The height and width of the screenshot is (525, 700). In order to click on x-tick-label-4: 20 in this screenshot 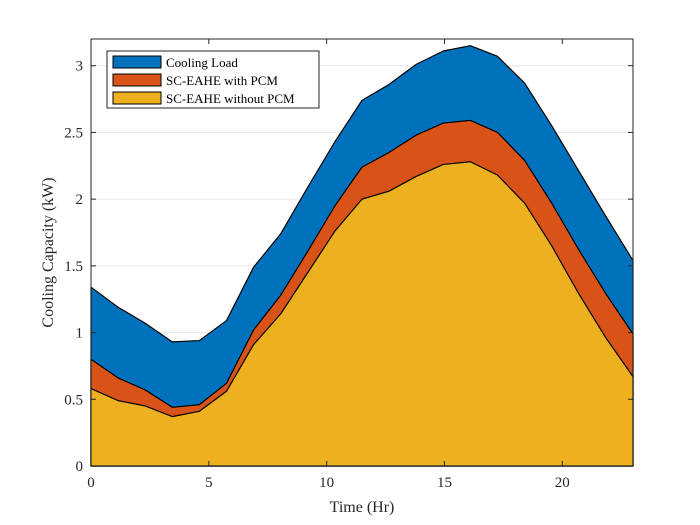, I will do `click(562, 483)`.